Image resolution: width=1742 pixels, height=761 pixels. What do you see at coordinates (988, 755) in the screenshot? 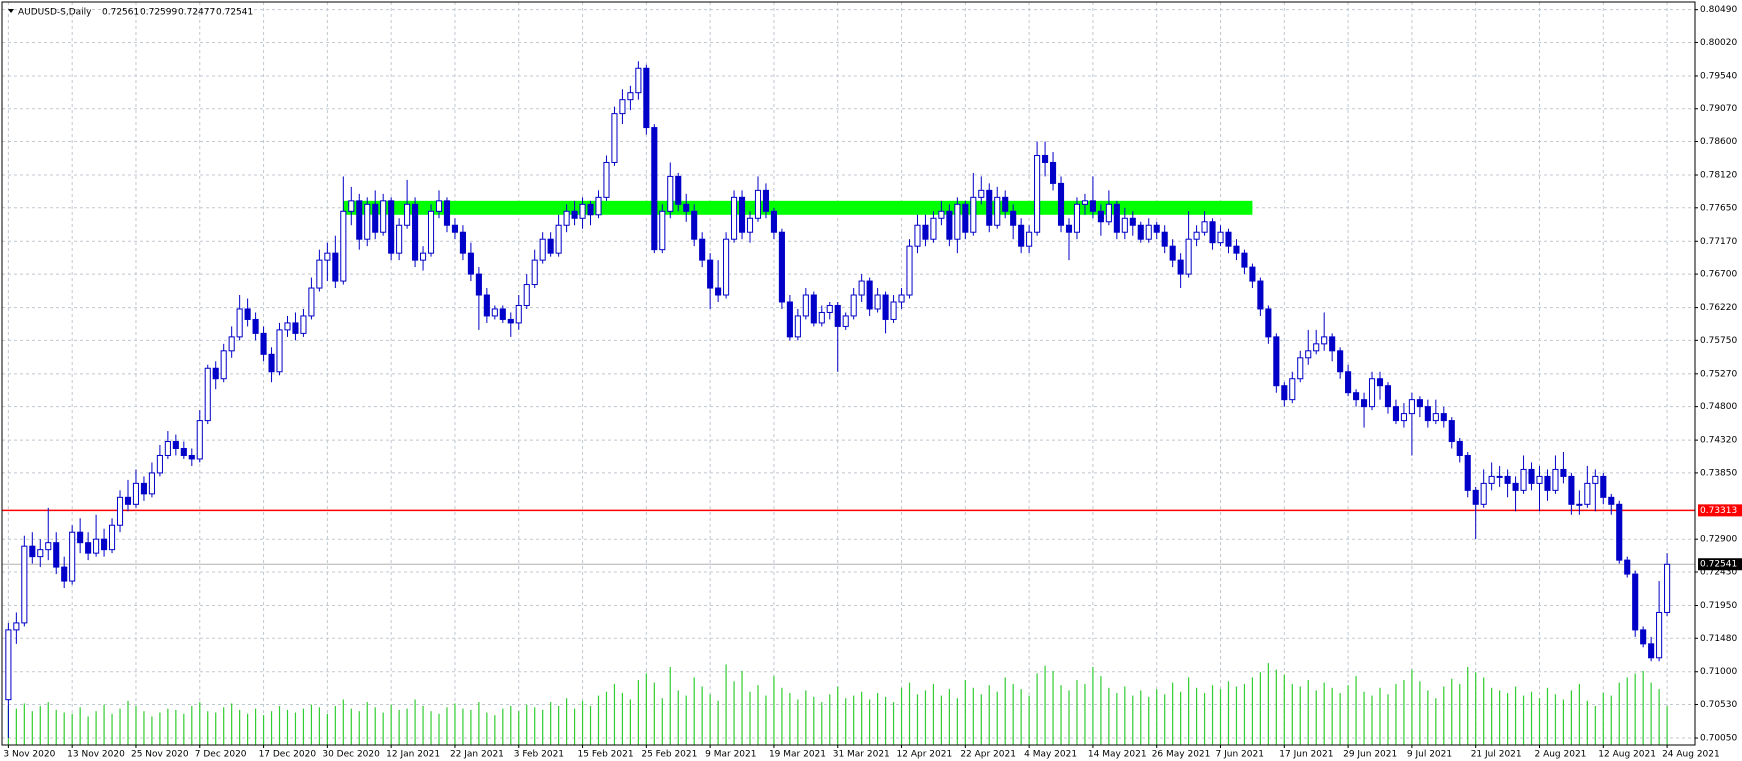
I see `x-tick-label: 22 Apr 2021` at bounding box center [988, 755].